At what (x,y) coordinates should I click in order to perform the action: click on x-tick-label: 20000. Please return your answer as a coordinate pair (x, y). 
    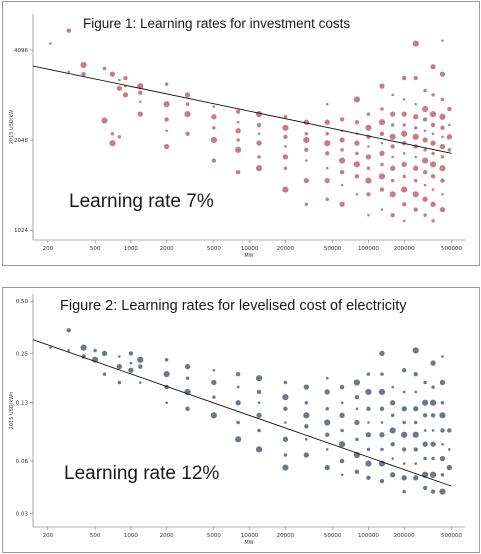
    Looking at the image, I should click on (286, 536).